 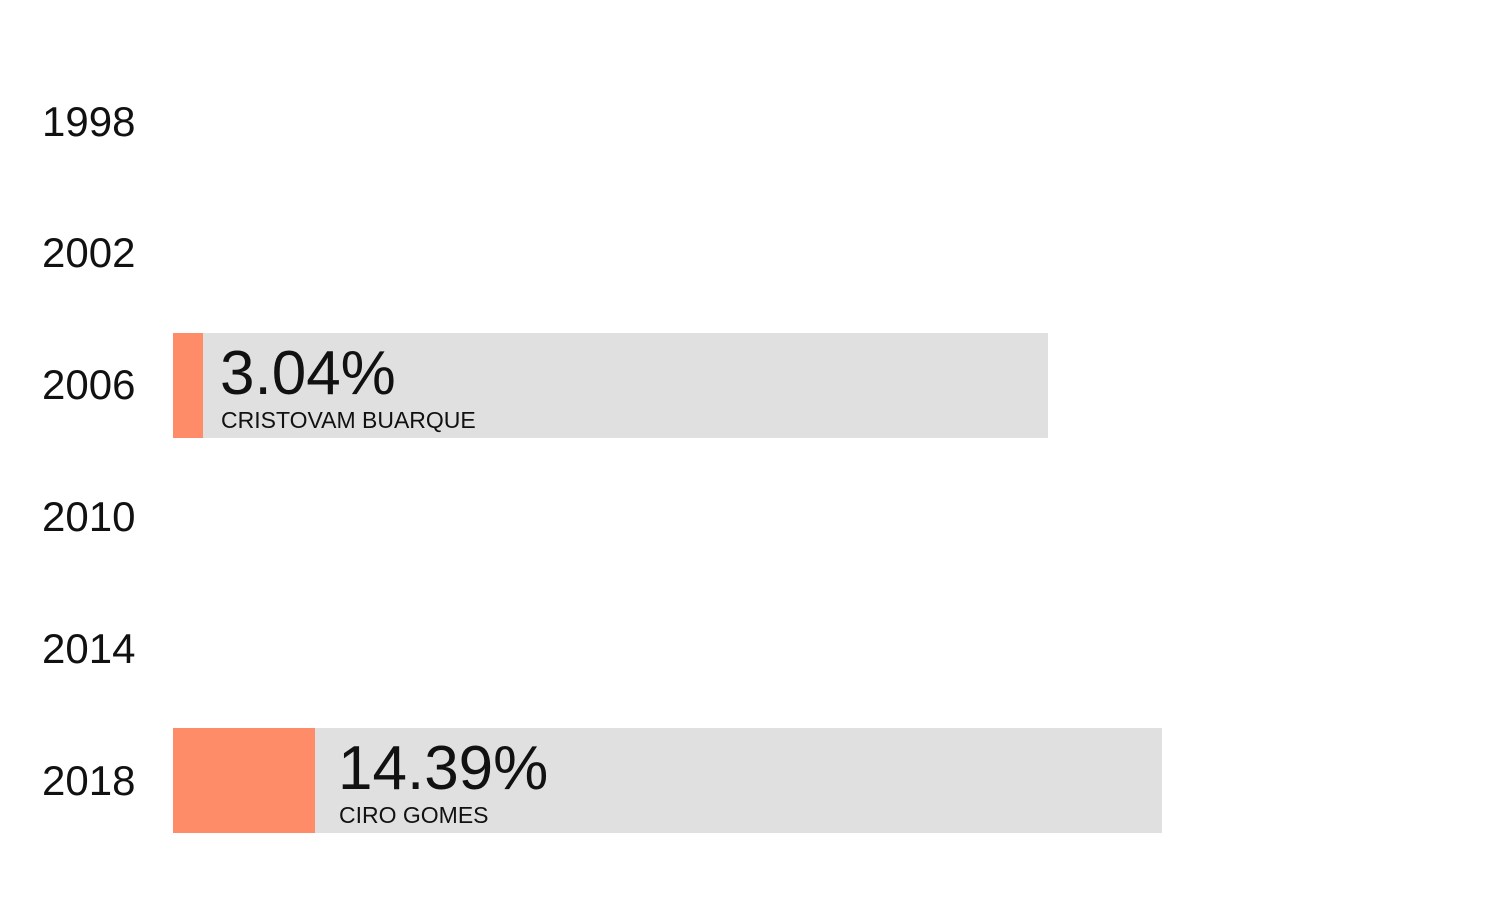 What do you see at coordinates (89, 385) in the screenshot?
I see `year-label-2006: 2006` at bounding box center [89, 385].